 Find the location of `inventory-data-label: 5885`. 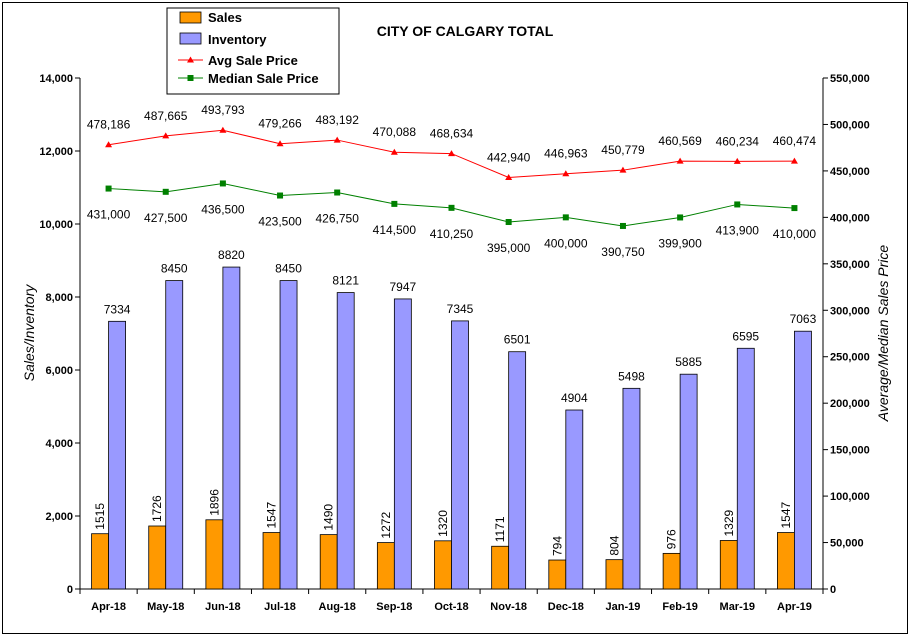

inventory-data-label: 5885 is located at coordinates (688, 362).